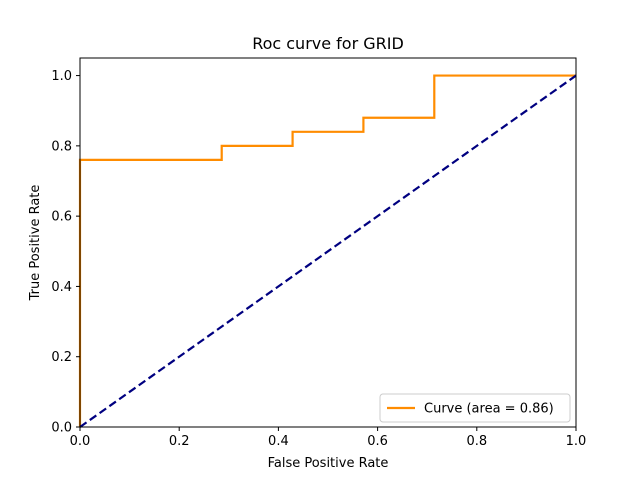 The height and width of the screenshot is (480, 640). Describe the element at coordinates (61, 357) in the screenshot. I see `y-tick-label: 0.2` at that location.